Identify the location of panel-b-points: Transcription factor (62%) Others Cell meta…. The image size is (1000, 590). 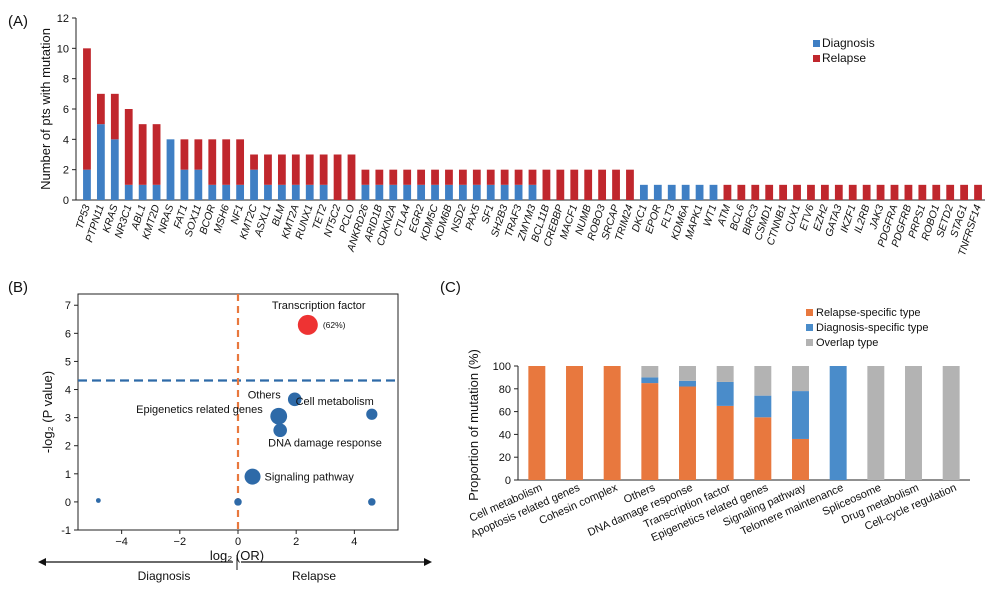
(238, 403).